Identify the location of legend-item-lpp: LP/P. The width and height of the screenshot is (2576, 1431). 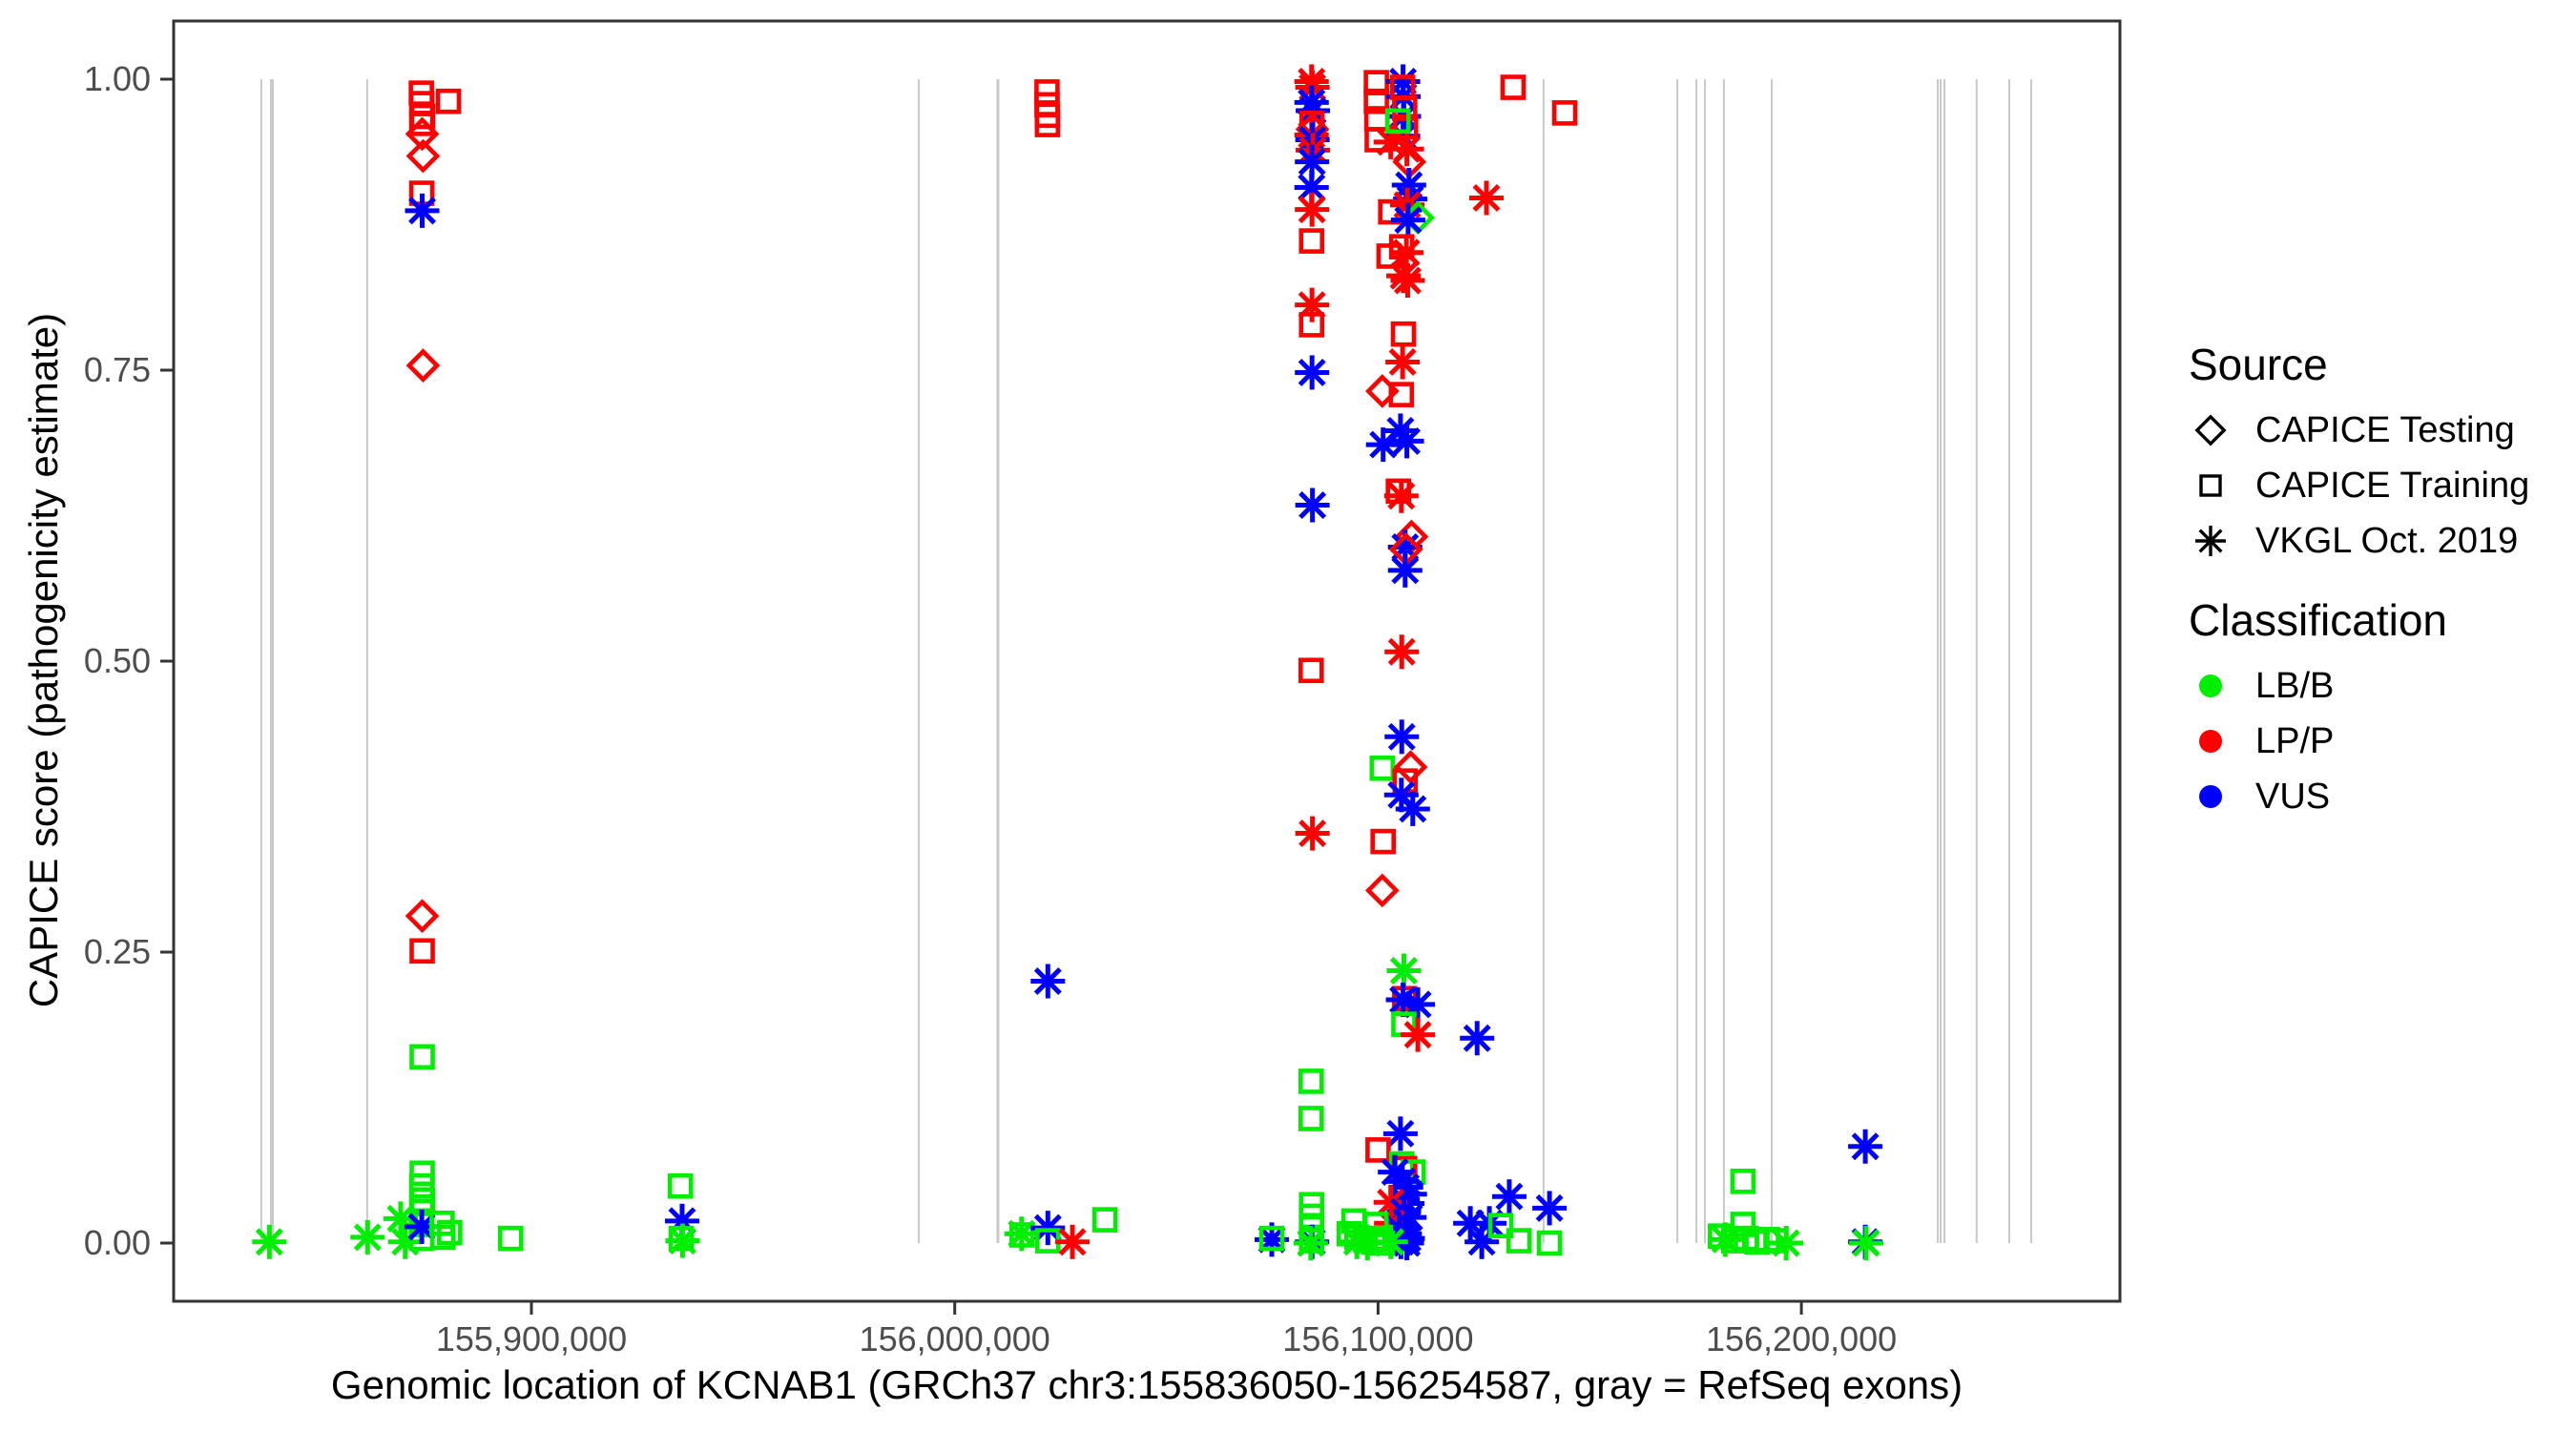
(2318, 741).